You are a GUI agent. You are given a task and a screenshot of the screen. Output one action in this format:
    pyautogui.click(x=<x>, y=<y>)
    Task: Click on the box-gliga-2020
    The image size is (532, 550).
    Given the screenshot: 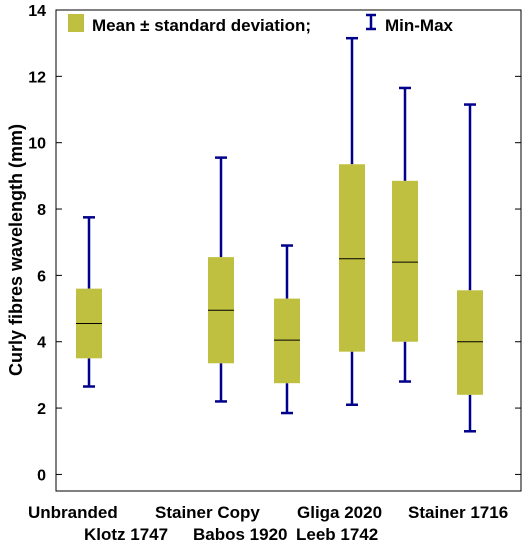 What is the action you would take?
    pyautogui.click(x=352, y=221)
    